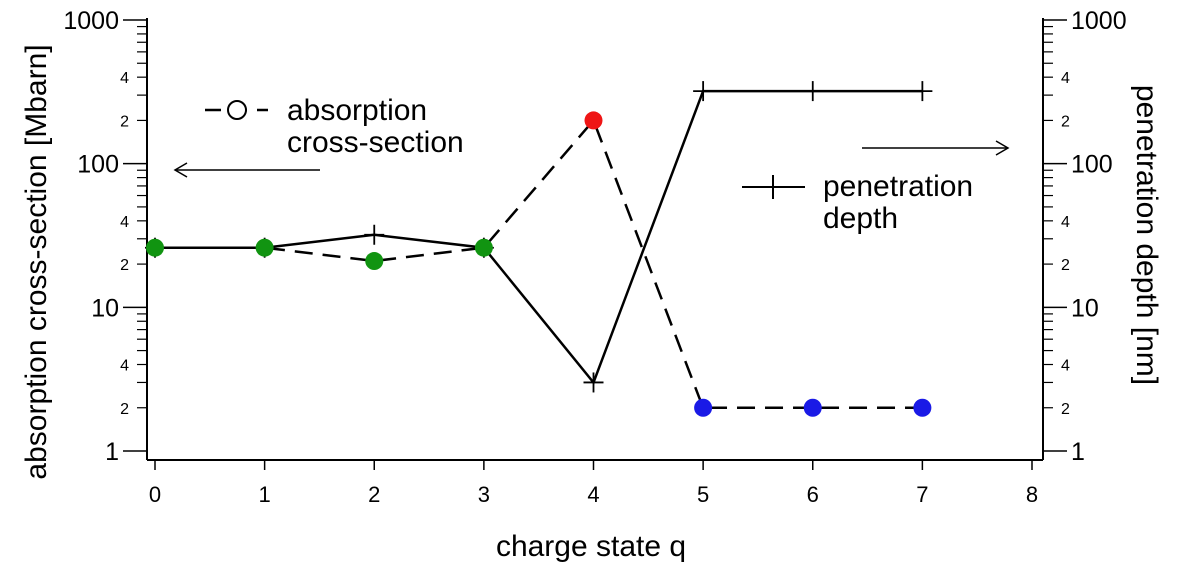  Describe the element at coordinates (860, 218) in the screenshot. I see `legend-penetration-label-2: depth` at that location.